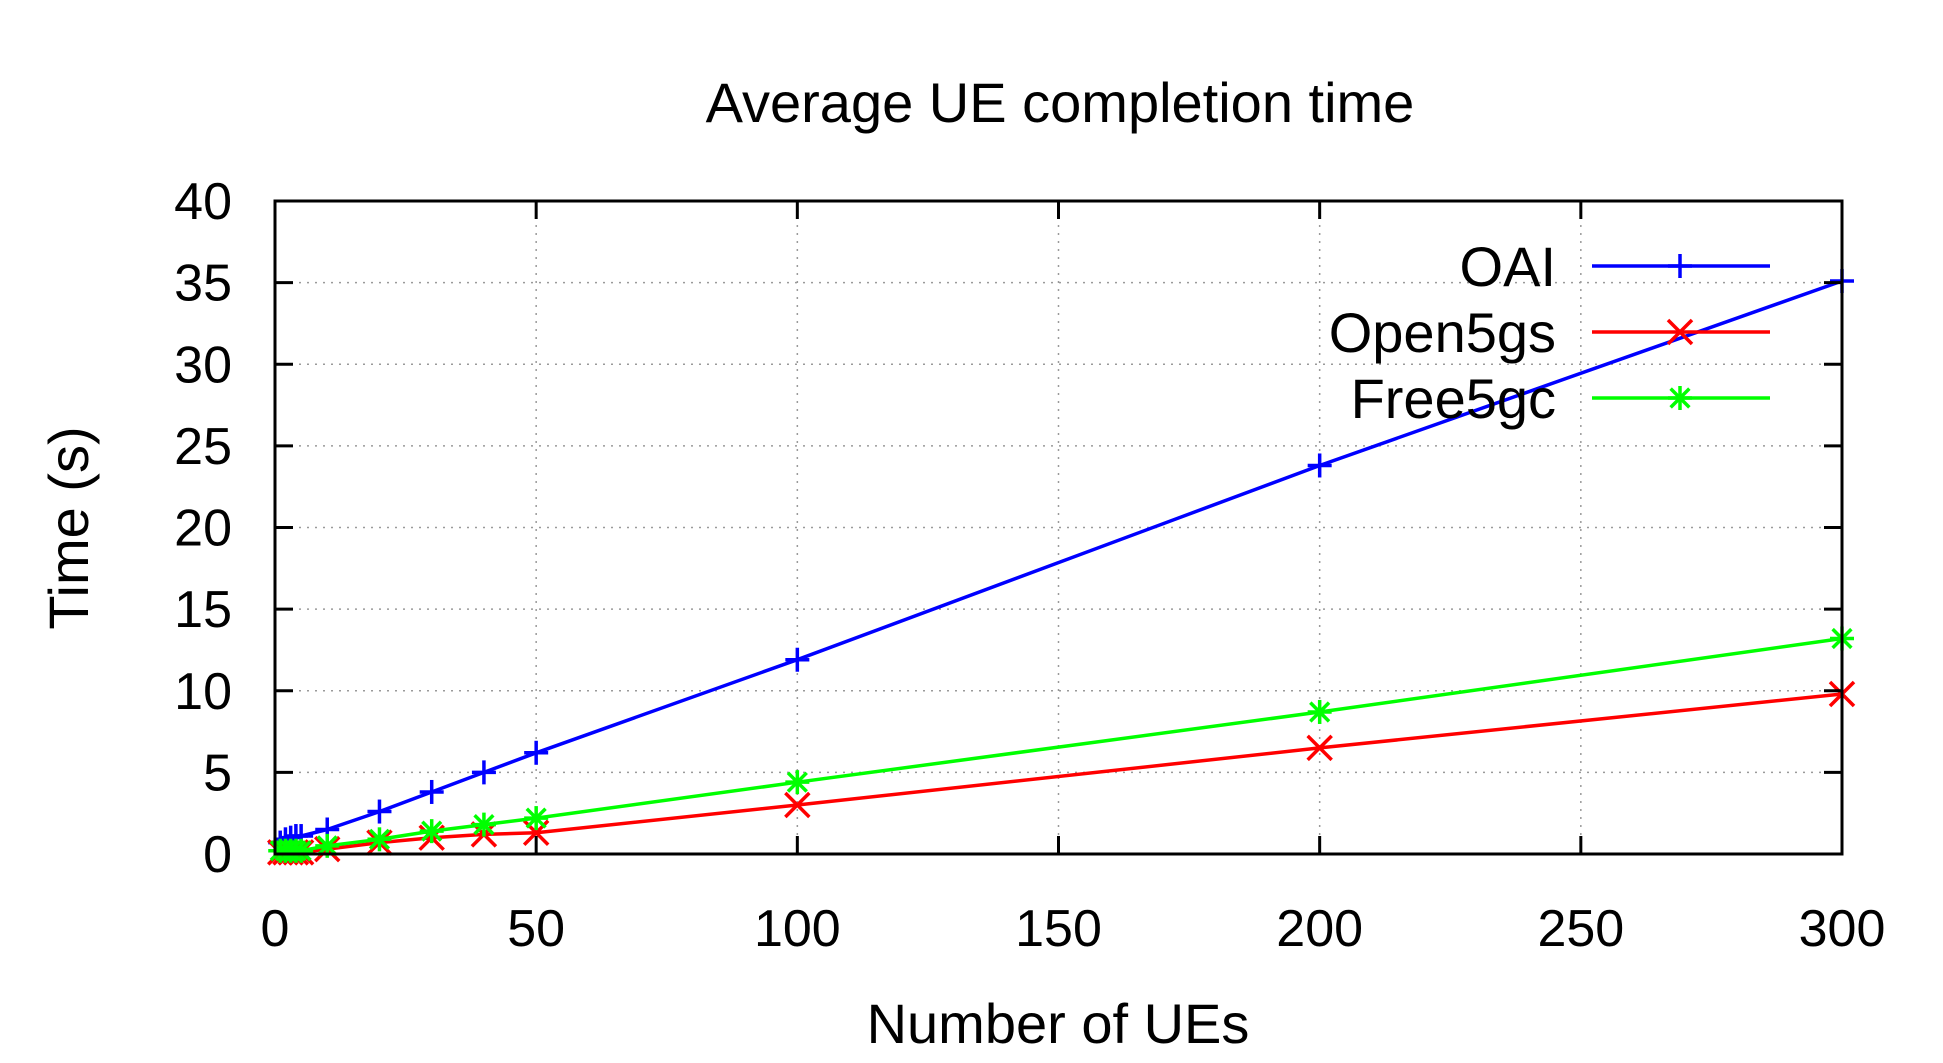 The width and height of the screenshot is (1943, 1063). What do you see at coordinates (1060, 102) in the screenshot?
I see `chart-title: Average UE completion time` at bounding box center [1060, 102].